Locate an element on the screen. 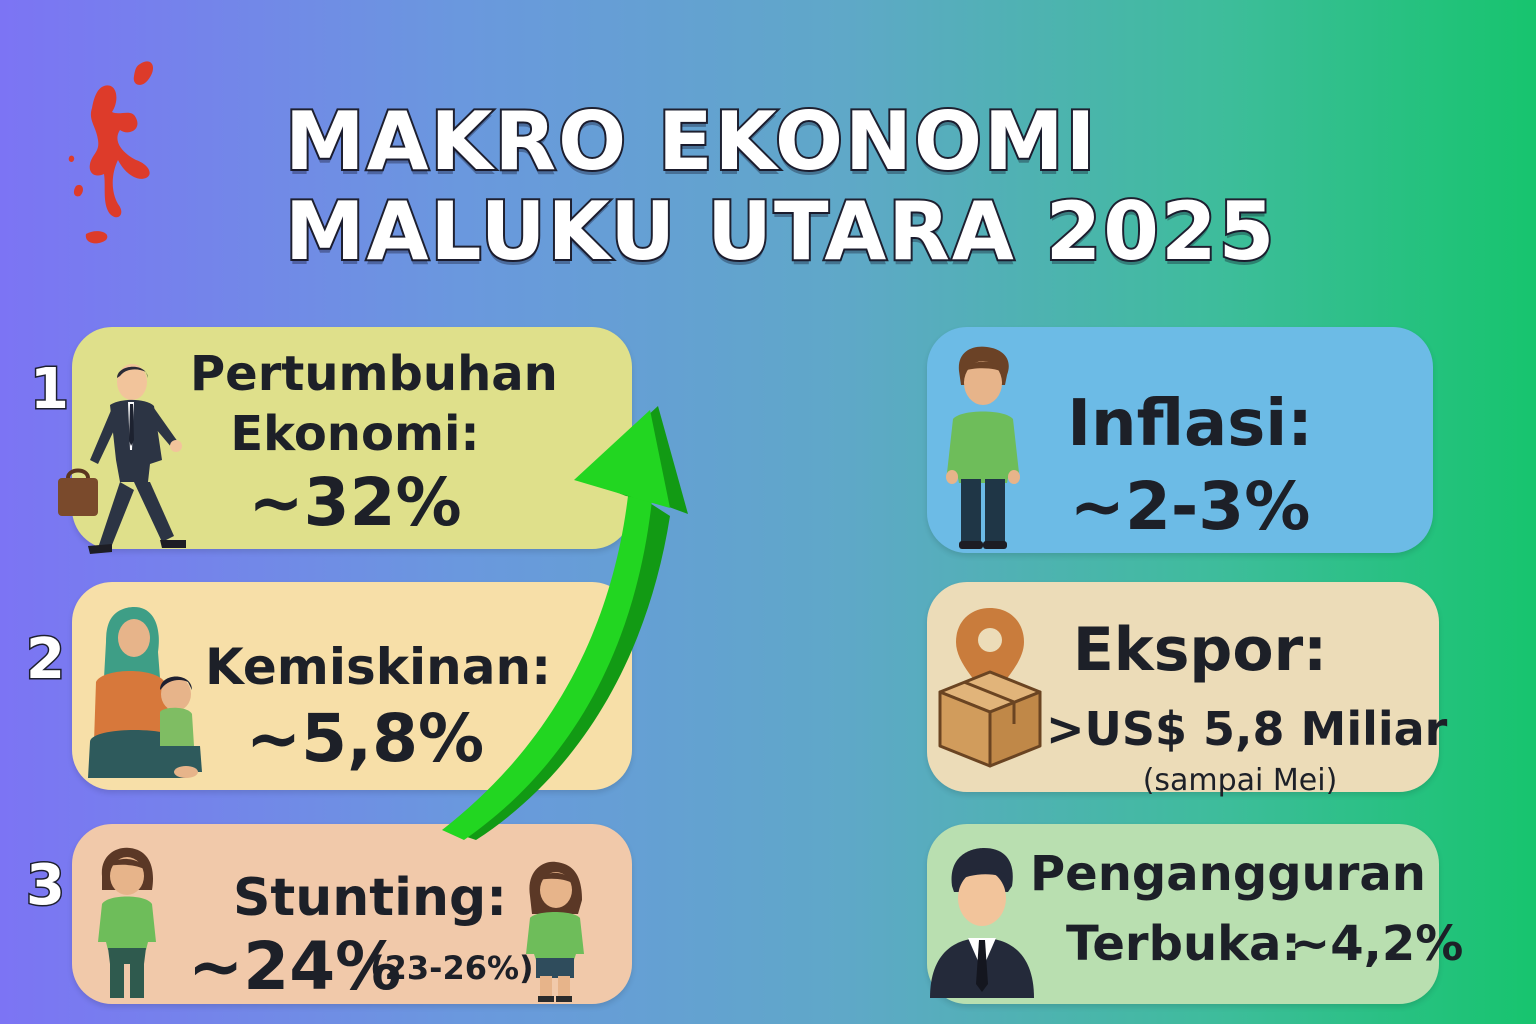  unemployment-label-line1: Pengangguran is located at coordinates (1228, 874).